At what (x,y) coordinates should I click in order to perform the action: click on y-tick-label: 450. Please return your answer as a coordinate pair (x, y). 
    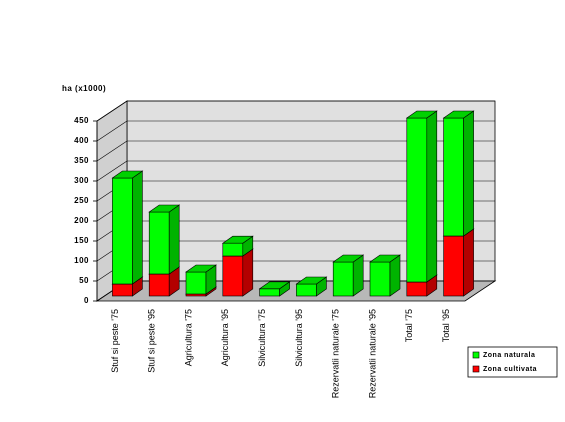
    Looking at the image, I should click on (81, 120).